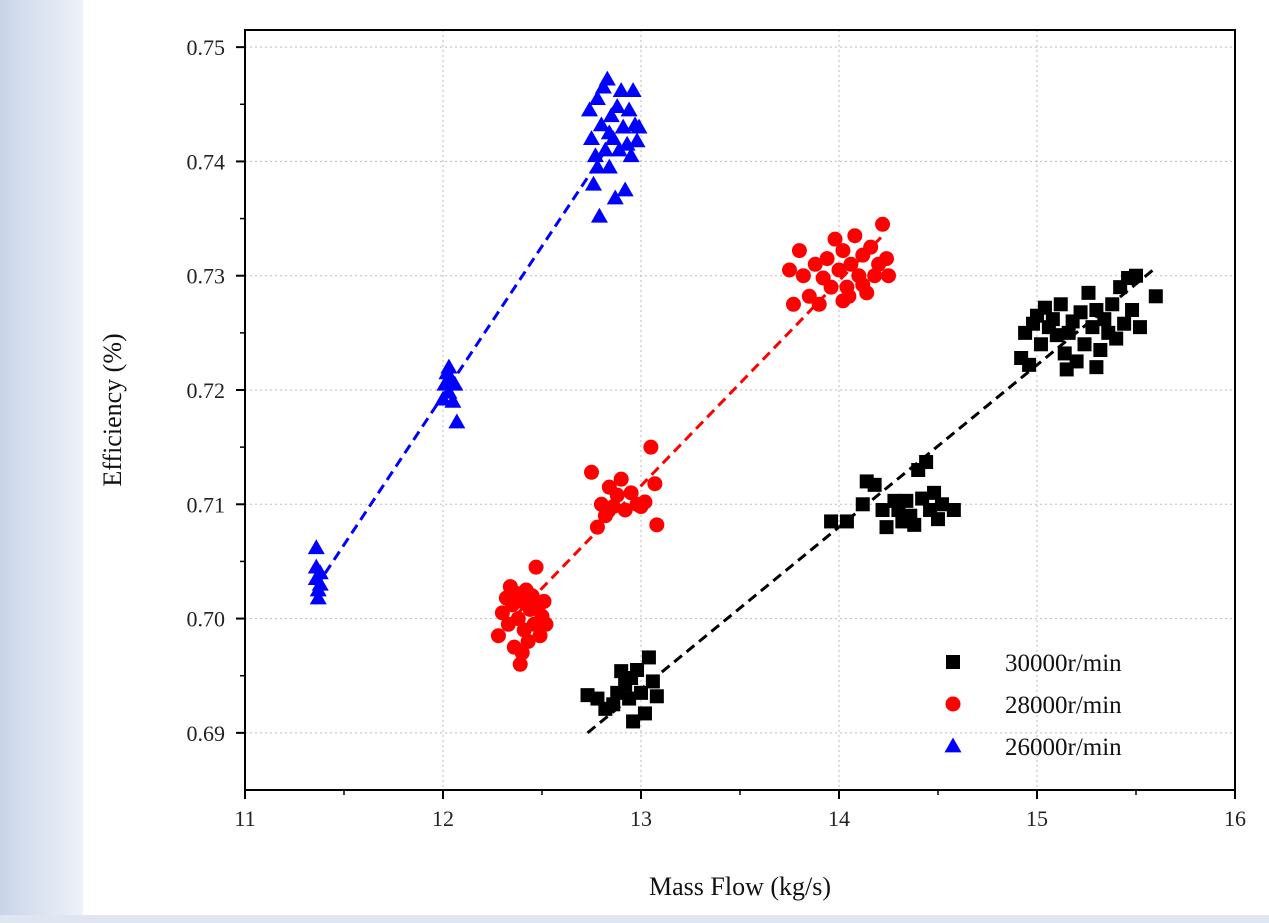 This screenshot has height=923, width=1269. Describe the element at coordinates (839, 818) in the screenshot. I see `x-tick-label: 14` at that location.